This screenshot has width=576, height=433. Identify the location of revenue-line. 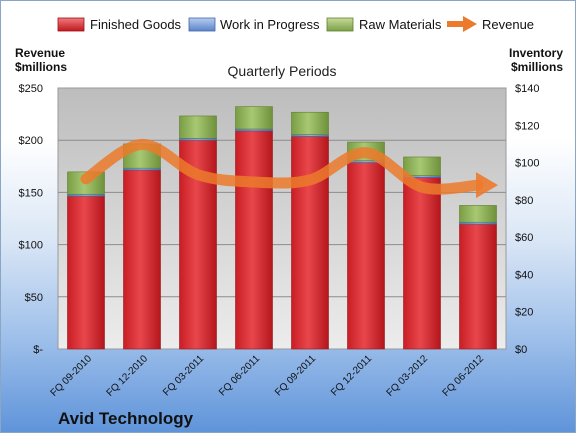
(289, 168).